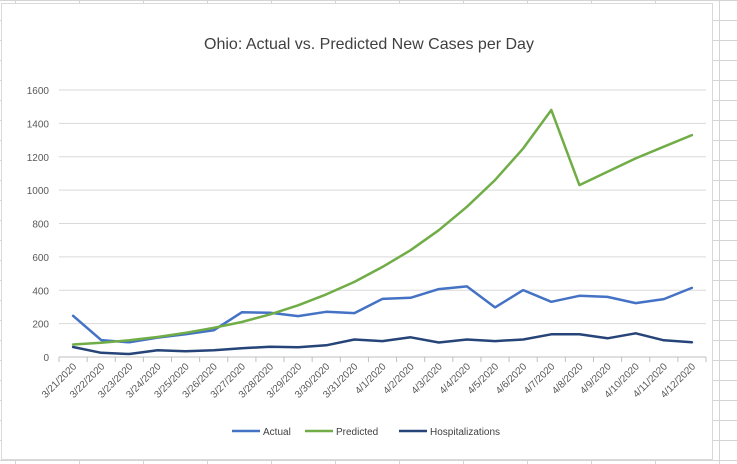  I want to click on y-tick-label: 800, so click(40, 225).